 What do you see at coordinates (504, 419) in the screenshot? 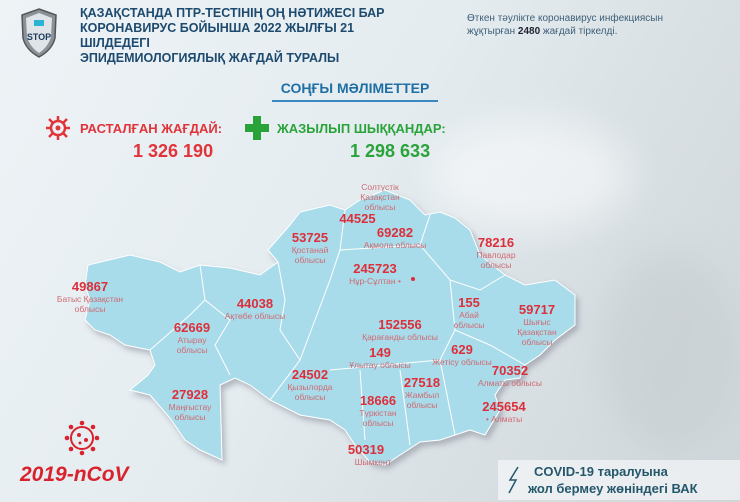
I see `region-name: • Алматы` at bounding box center [504, 419].